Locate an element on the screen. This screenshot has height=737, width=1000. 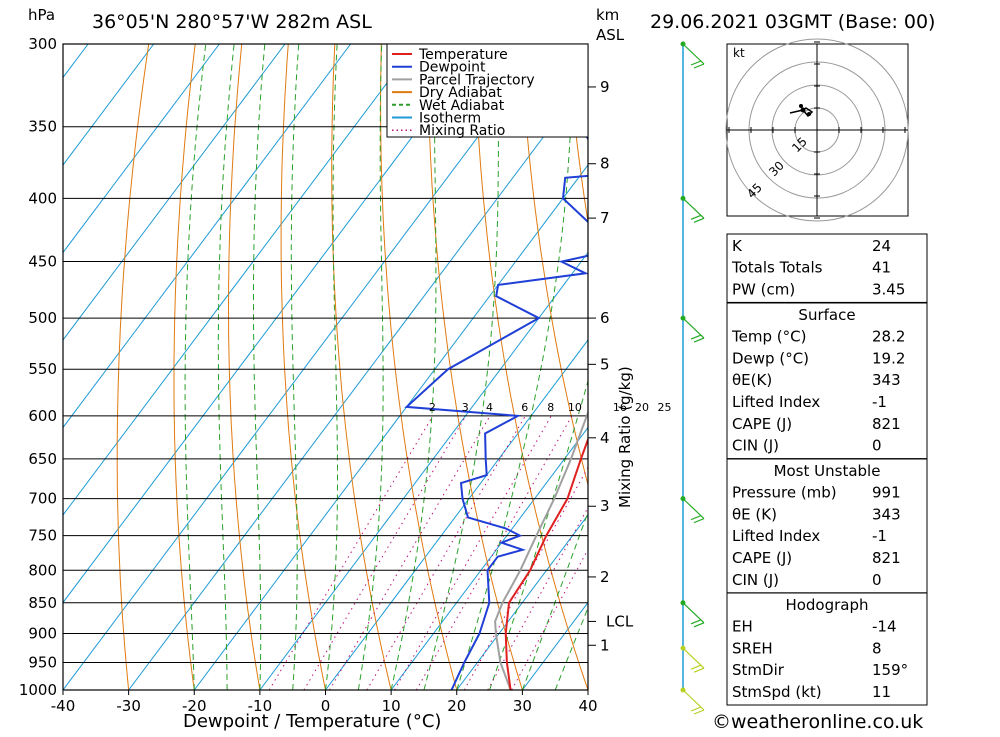
mixing-ratio-label: 10 is located at coordinates (575, 407).